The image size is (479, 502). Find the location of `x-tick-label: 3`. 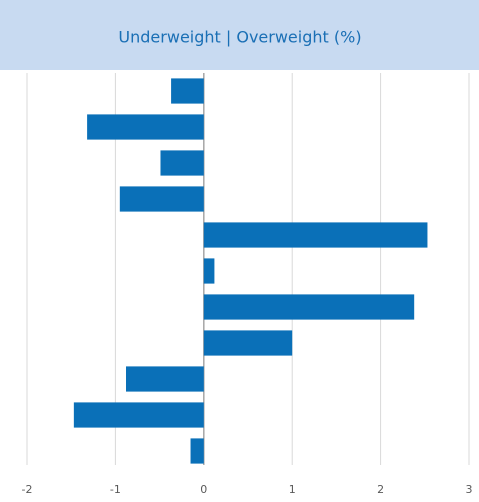

x-tick-label: 3 is located at coordinates (469, 489).